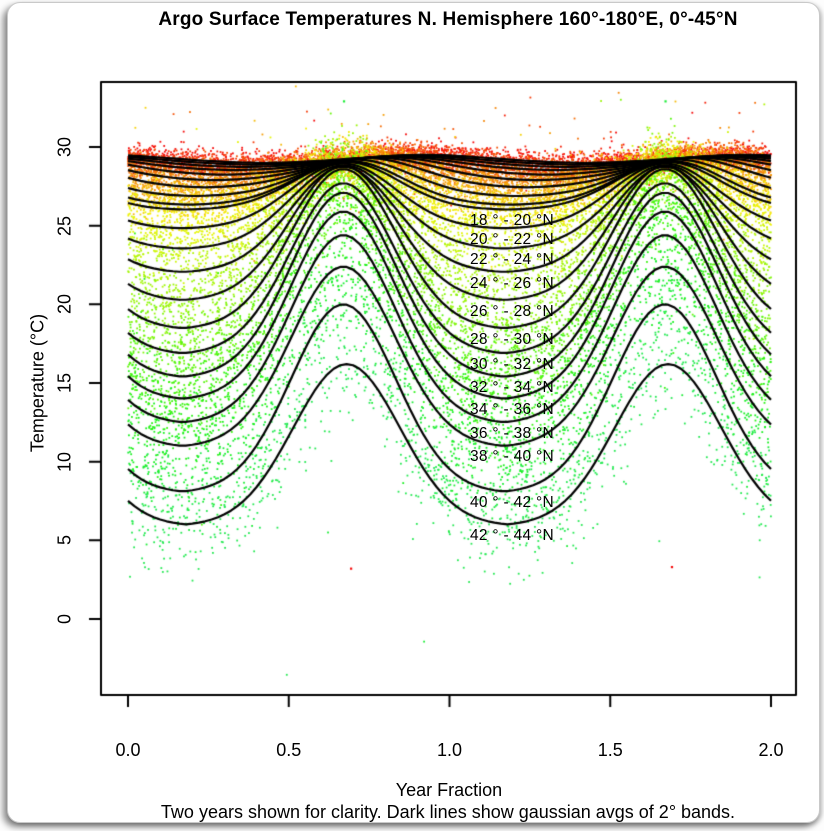  I want to click on latitude-band-label: 18 ° - 20 °N, so click(512, 221).